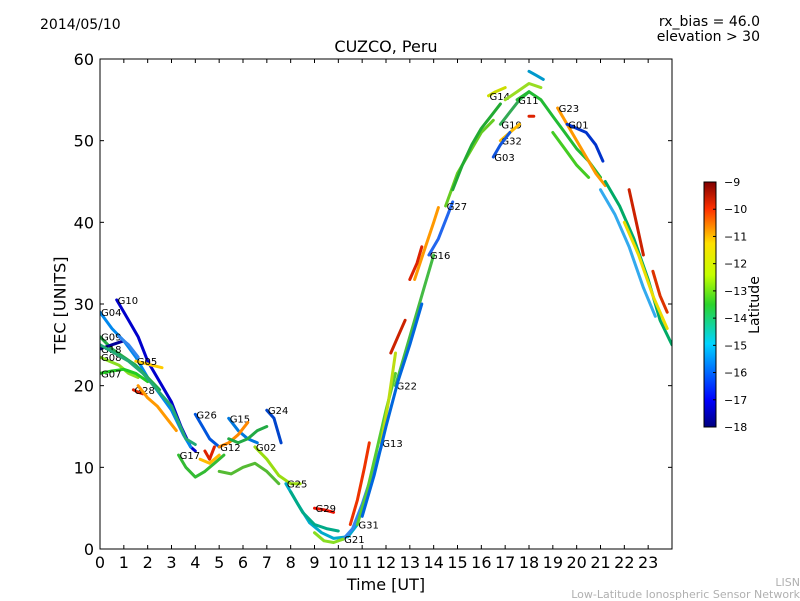  Describe the element at coordinates (266, 448) in the screenshot. I see `satellite-label-g02: G02` at that location.